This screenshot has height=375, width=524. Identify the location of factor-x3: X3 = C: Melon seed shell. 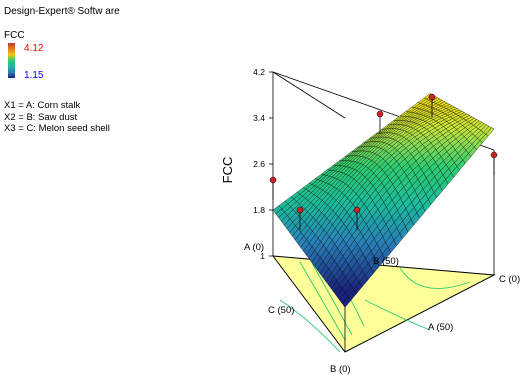
(57, 128).